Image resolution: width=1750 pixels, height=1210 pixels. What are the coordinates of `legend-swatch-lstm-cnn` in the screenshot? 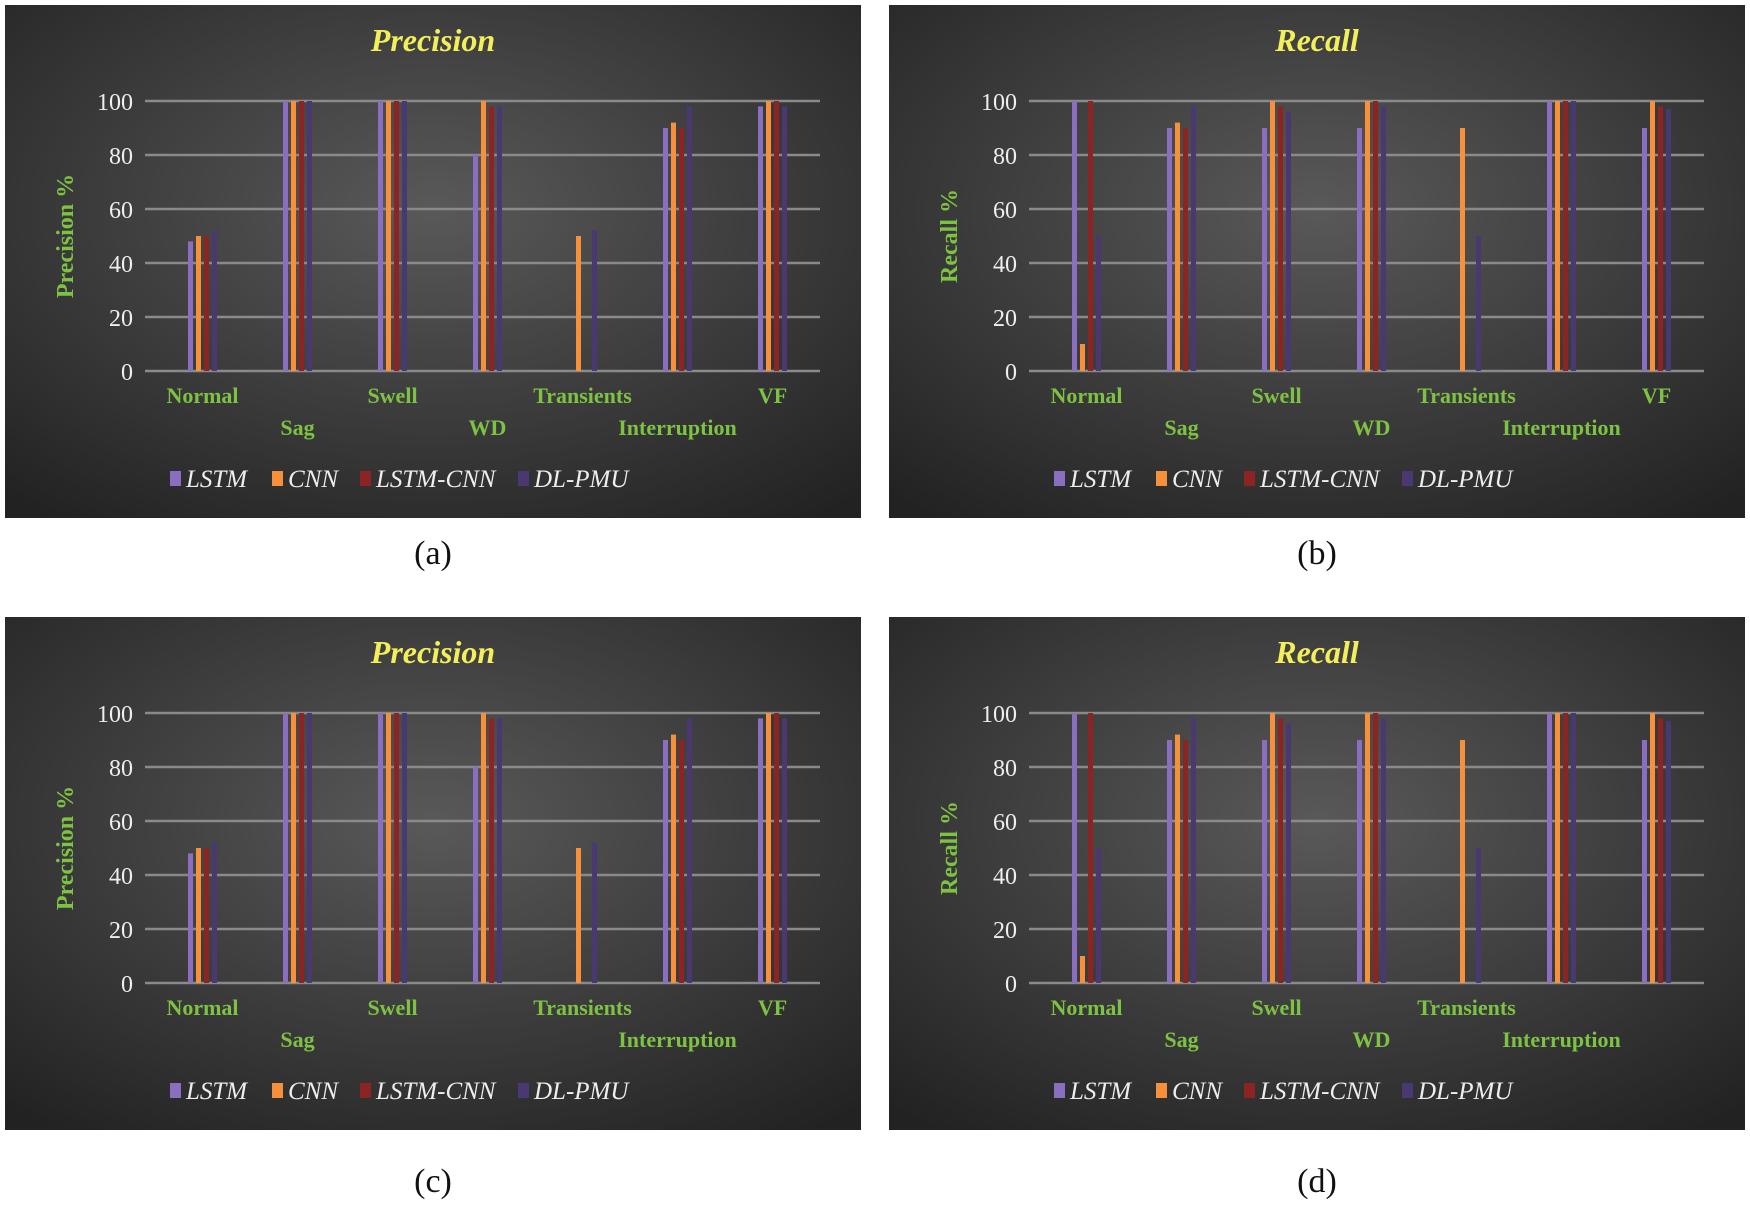 It's located at (365, 478).